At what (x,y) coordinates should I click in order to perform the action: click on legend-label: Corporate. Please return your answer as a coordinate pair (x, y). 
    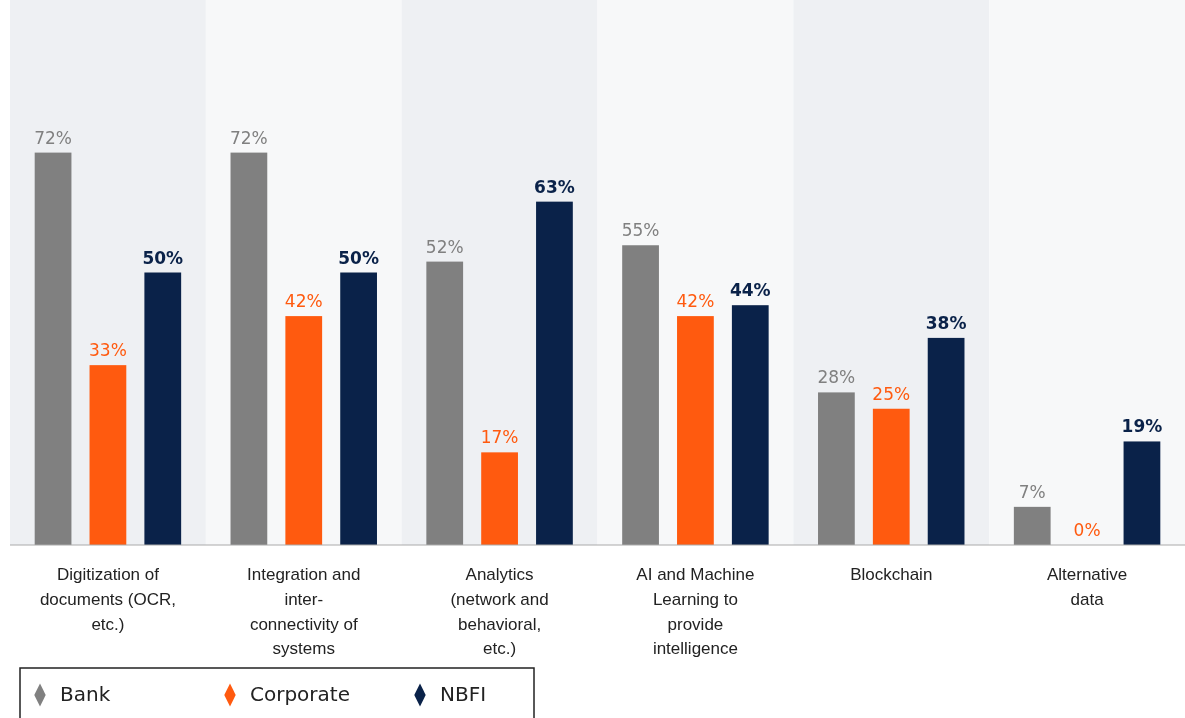
    Looking at the image, I should click on (300, 694).